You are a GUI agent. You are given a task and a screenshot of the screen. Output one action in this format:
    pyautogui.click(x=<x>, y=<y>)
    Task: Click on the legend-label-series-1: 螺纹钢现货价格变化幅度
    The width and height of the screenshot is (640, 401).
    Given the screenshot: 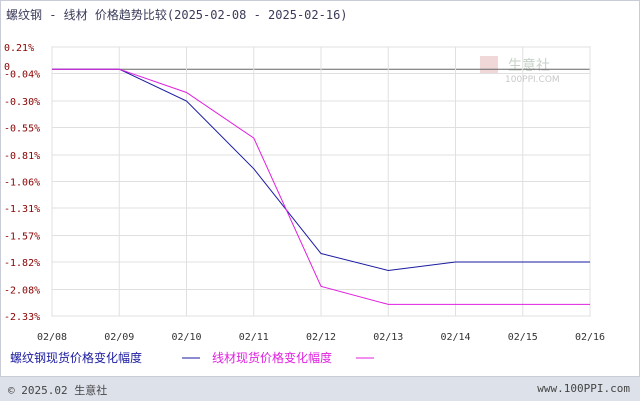 What is the action you would take?
    pyautogui.click(x=76, y=357)
    